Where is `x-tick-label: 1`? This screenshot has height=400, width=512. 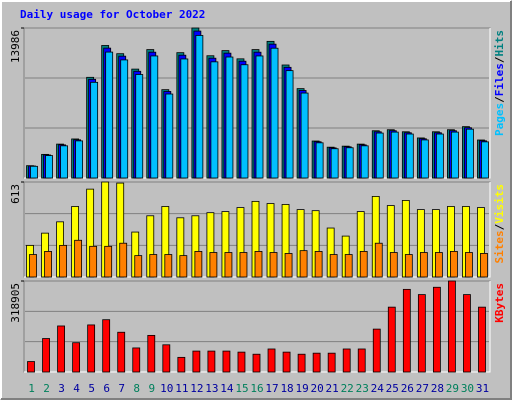 x-tick-label: 1 is located at coordinates (31, 388).